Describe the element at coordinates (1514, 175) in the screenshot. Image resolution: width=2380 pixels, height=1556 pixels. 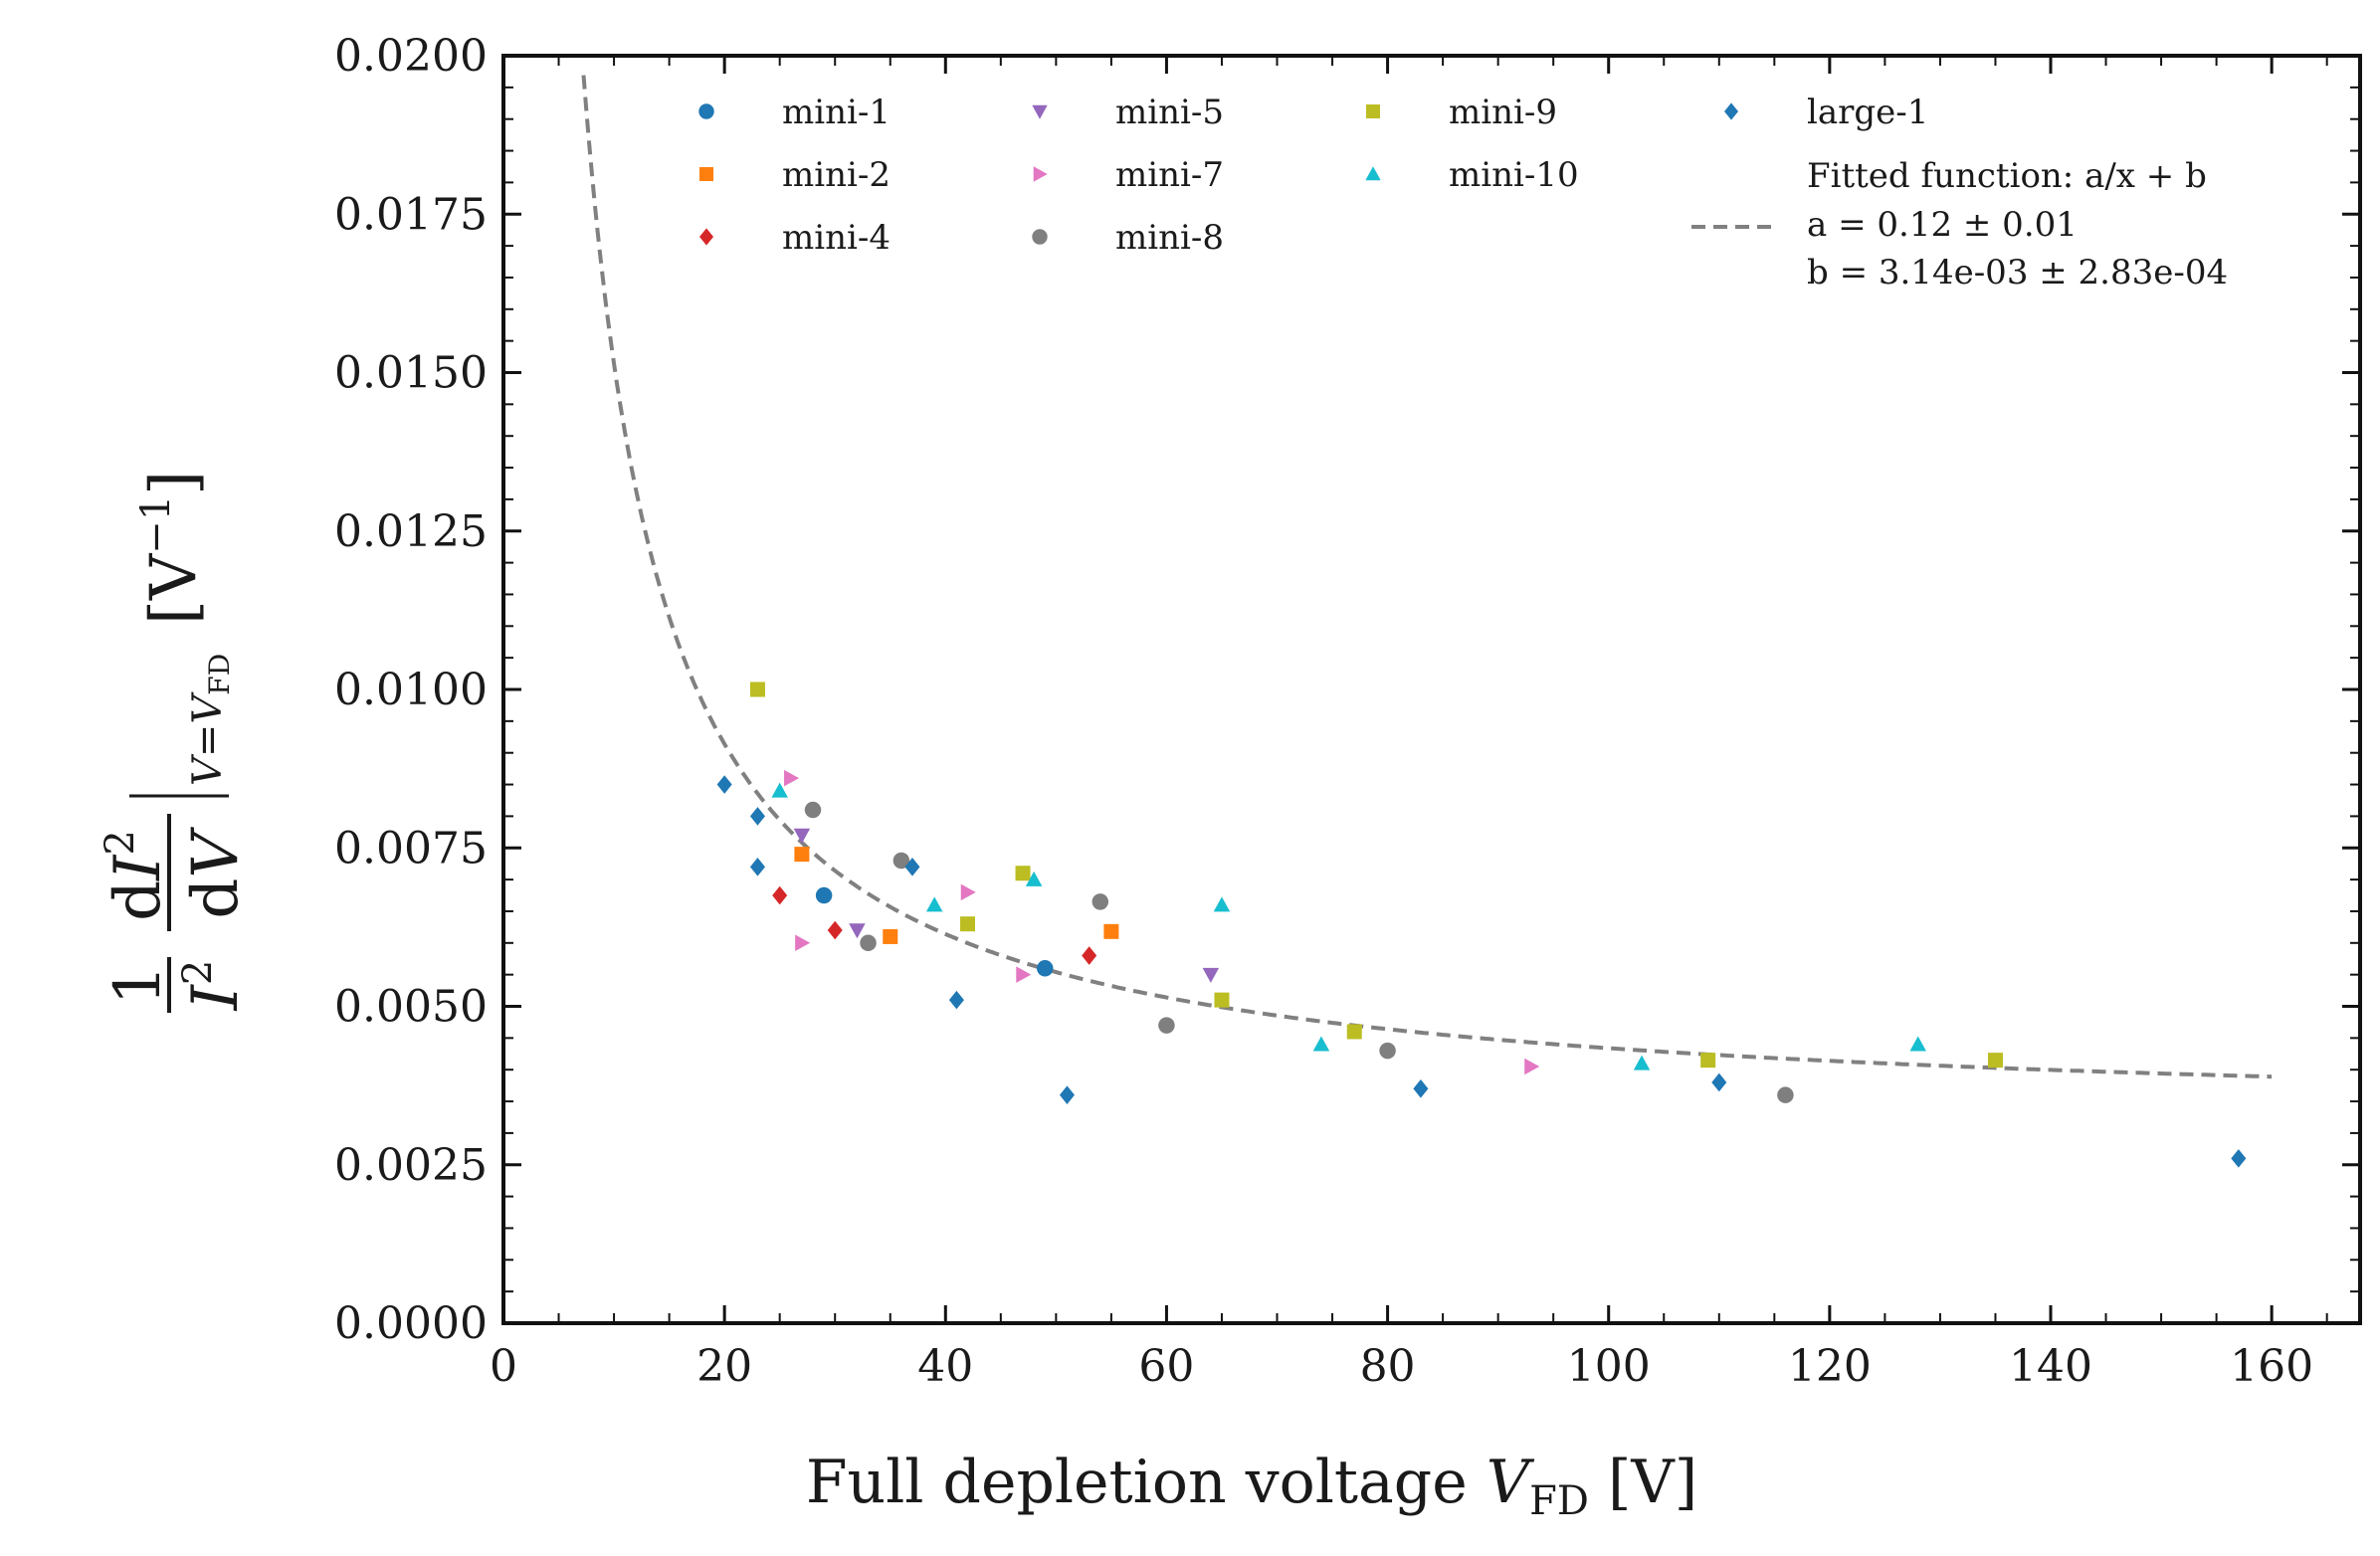
I see `legend-label-mini-10: mini-10` at that location.